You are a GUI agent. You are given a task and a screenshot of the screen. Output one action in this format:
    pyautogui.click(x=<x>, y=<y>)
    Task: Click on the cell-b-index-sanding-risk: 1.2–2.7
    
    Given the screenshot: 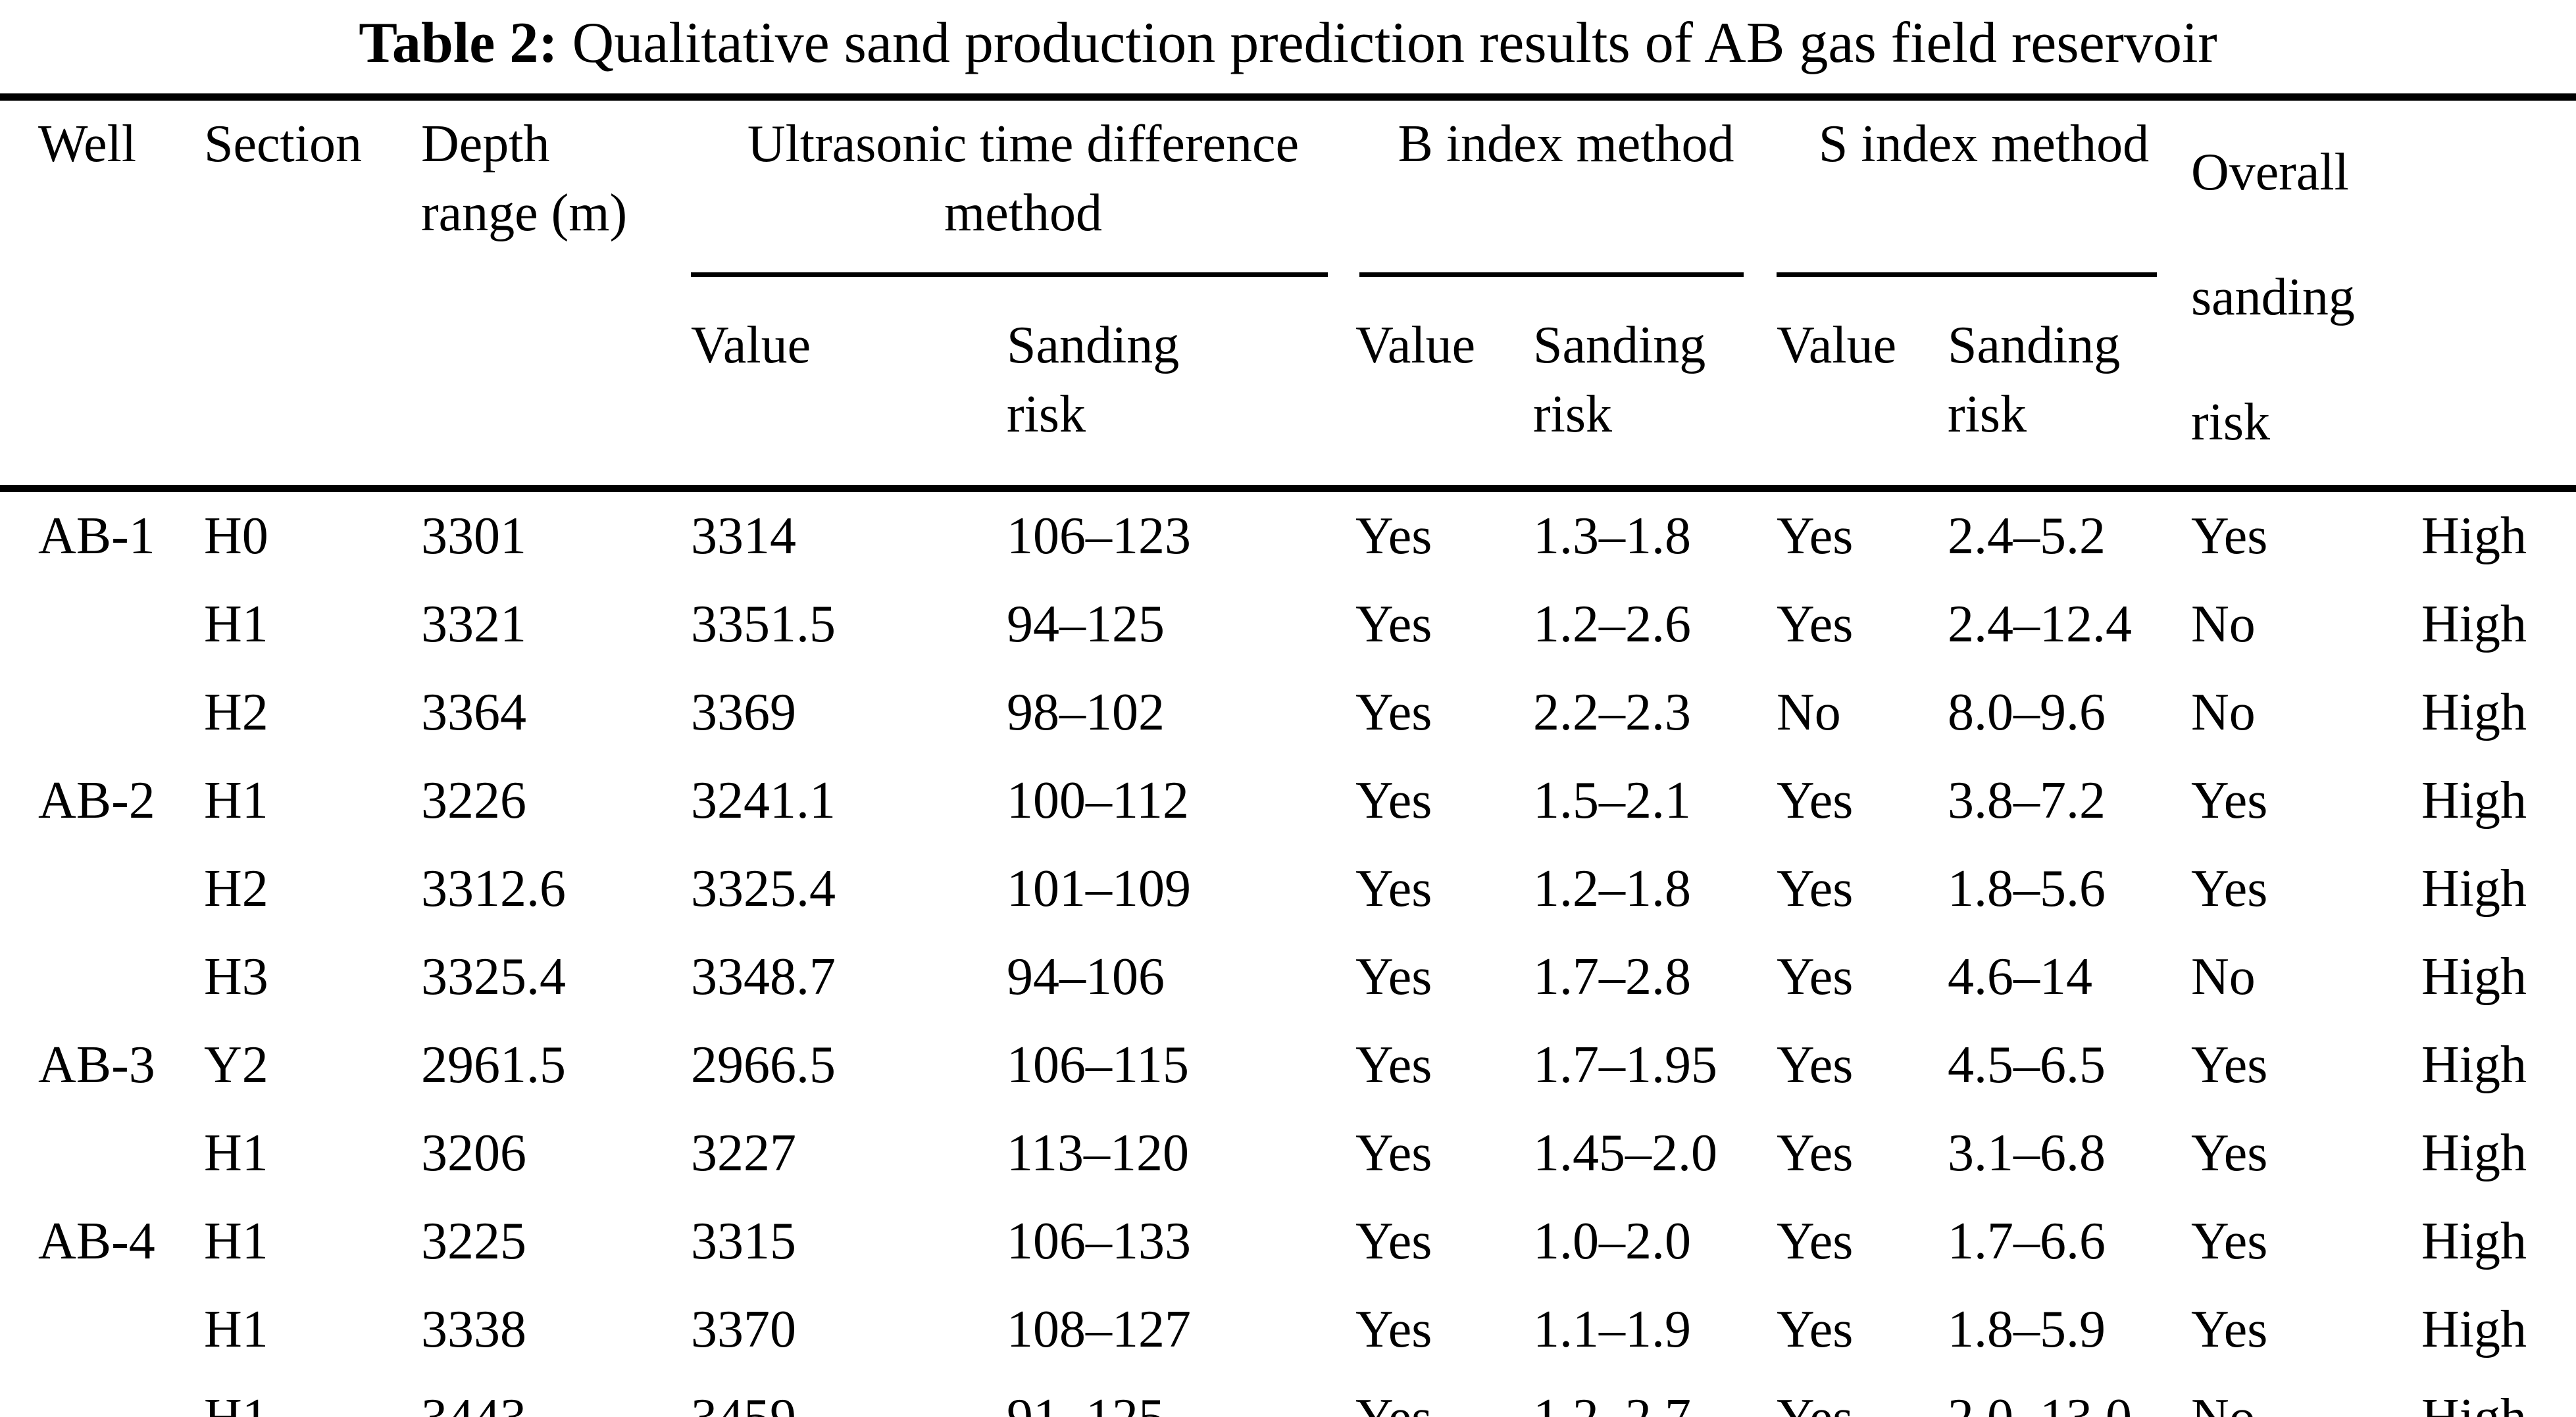 What is the action you would take?
    pyautogui.click(x=1655, y=1395)
    